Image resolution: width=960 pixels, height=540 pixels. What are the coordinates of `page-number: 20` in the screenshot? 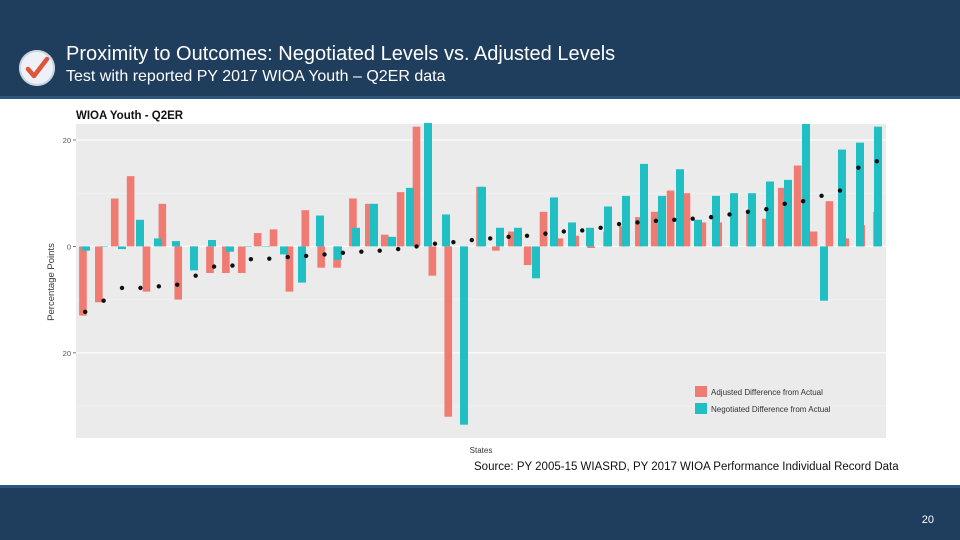 It's located at (927, 520).